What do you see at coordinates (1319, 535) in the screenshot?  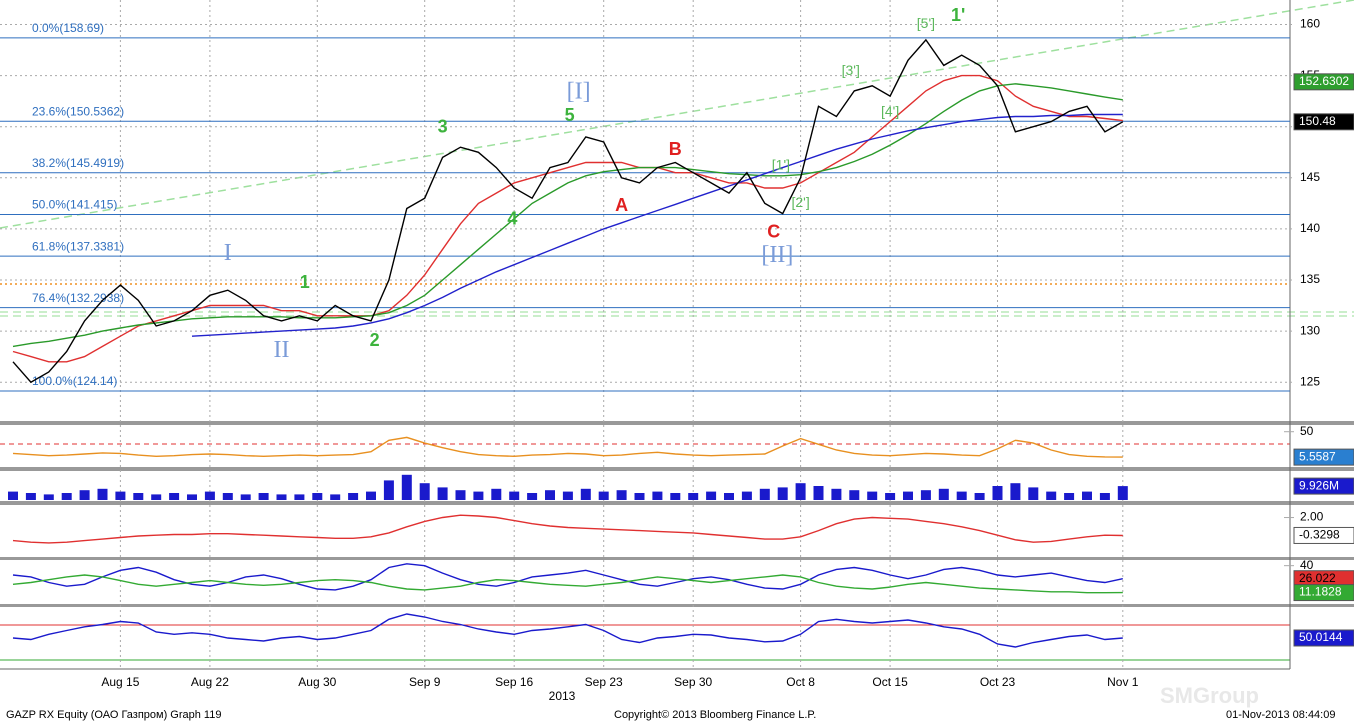 I see `value-tag-label: -0.3298` at bounding box center [1319, 535].